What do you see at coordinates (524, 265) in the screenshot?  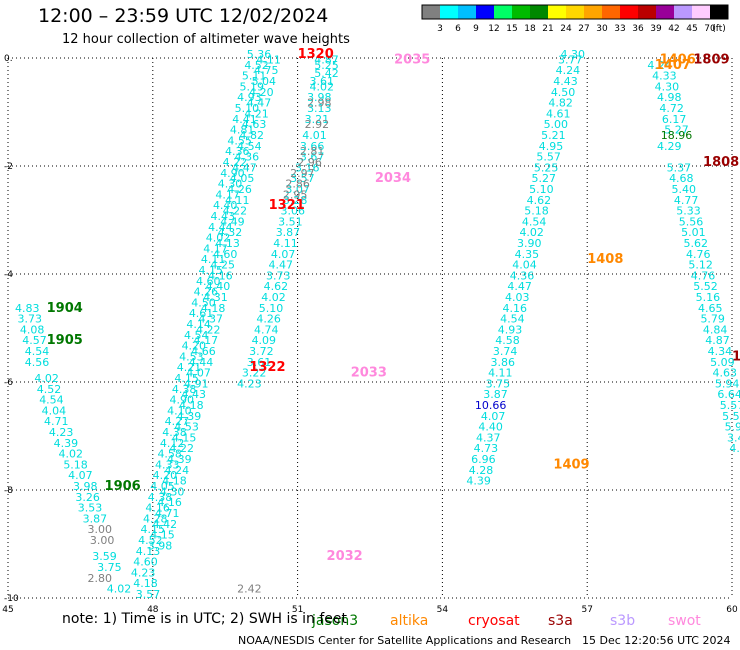 I see `data-point: 4.04` at bounding box center [524, 265].